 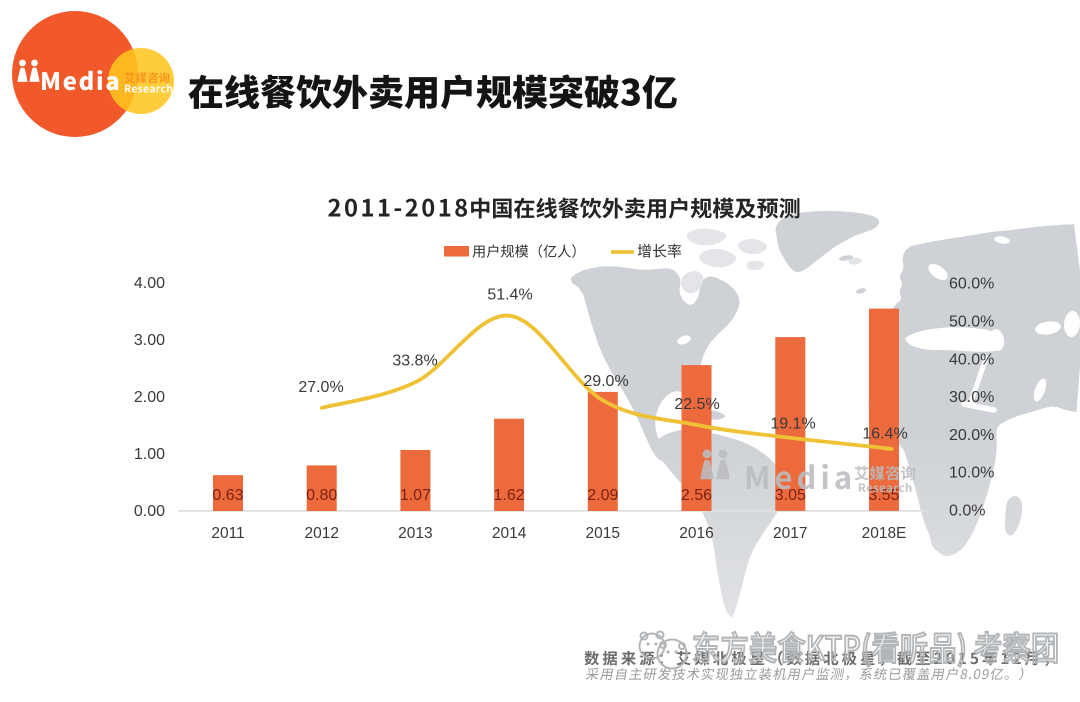 What do you see at coordinates (414, 361) in the screenshot?
I see `svg-text: 33.8%` at bounding box center [414, 361].